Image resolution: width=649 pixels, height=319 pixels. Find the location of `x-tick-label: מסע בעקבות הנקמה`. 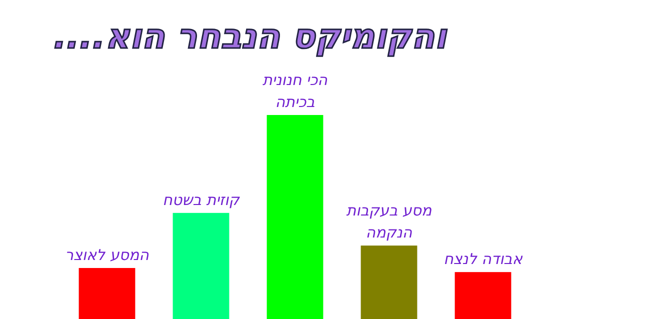

x-tick-label: מסע בעקבות הנקמה is located at coordinates (389, 222).